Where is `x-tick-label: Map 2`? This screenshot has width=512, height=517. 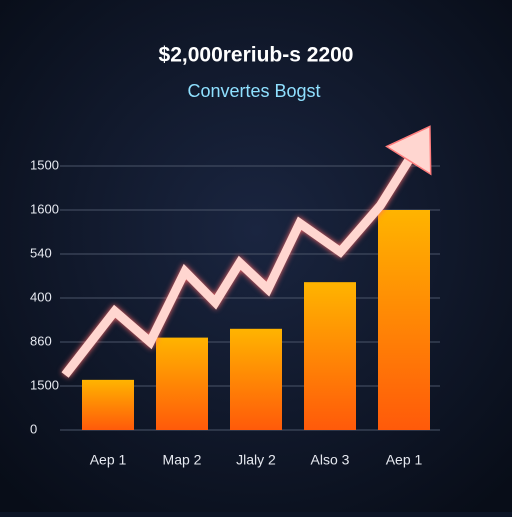 x-tick-label: Map 2 is located at coordinates (182, 460).